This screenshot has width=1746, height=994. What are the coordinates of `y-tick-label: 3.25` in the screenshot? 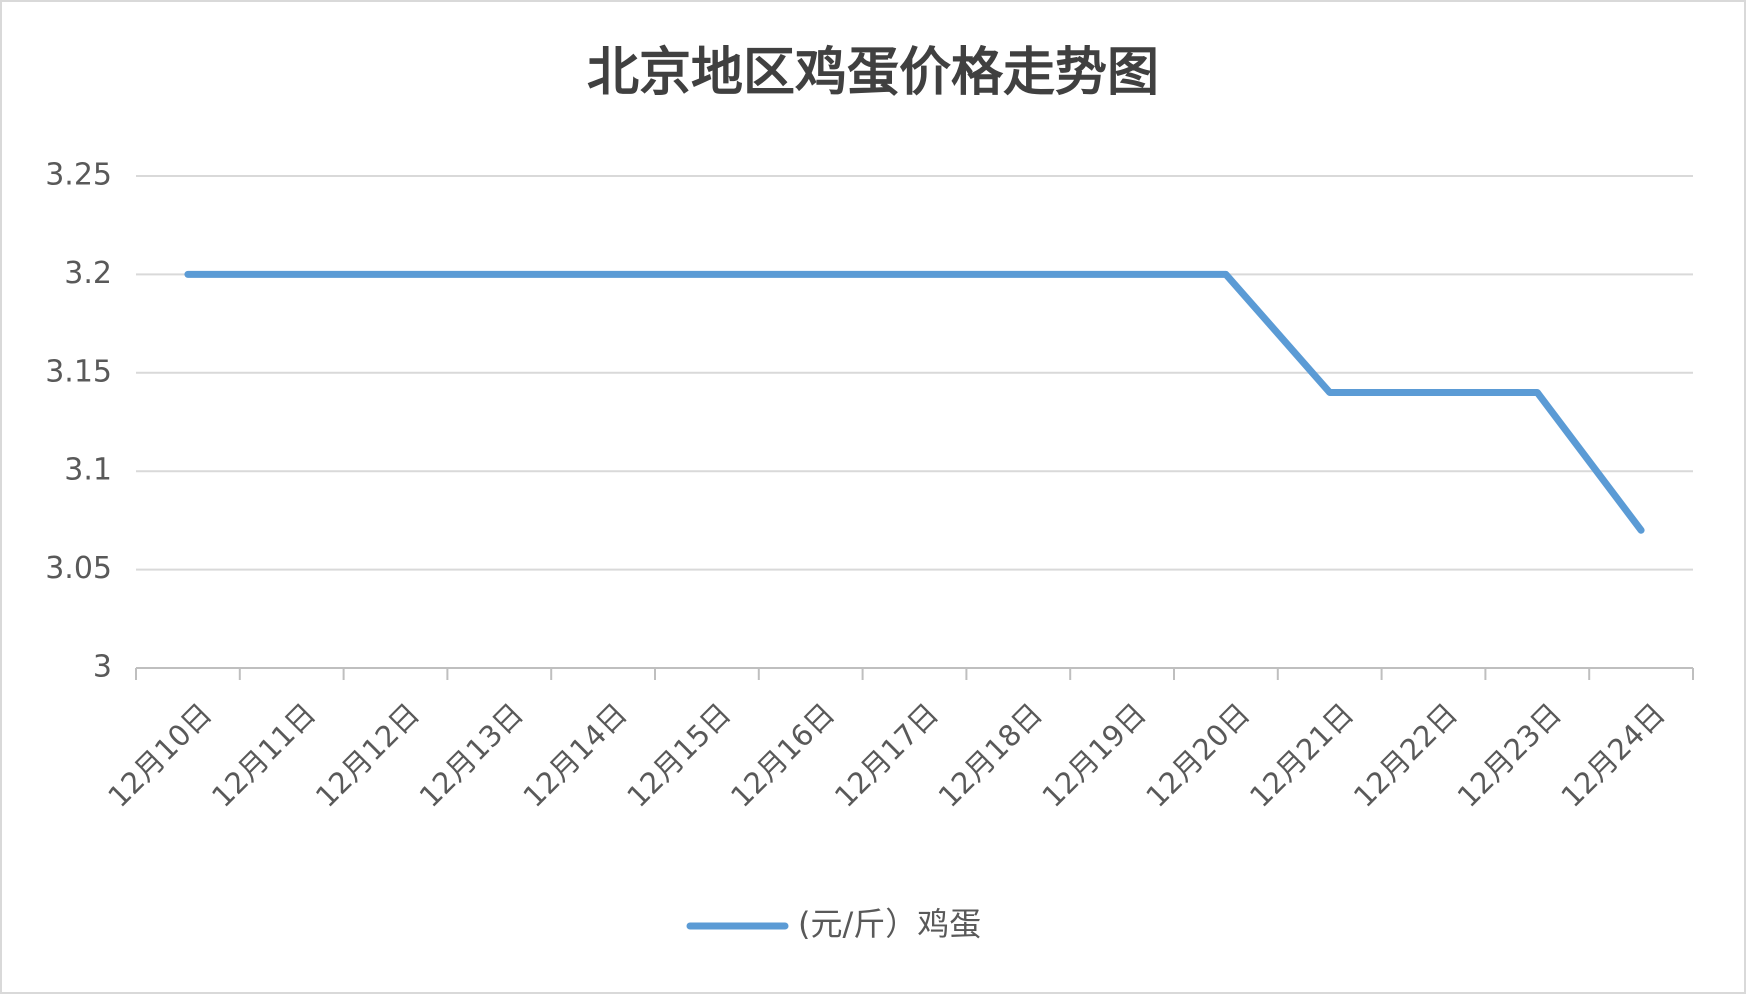 It's located at (78, 175).